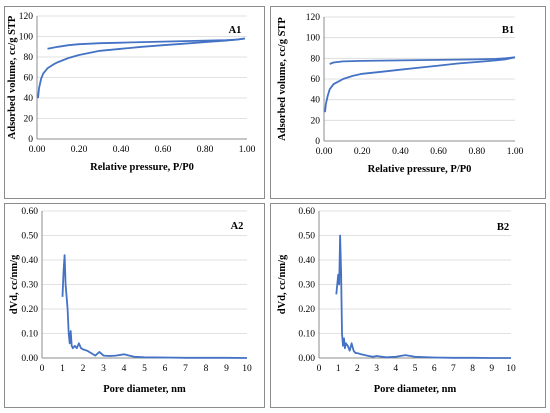 The height and width of the screenshot is (413, 550). Describe the element at coordinates (357, 369) in the screenshot. I see `b2-xtick-label: 2` at that location.